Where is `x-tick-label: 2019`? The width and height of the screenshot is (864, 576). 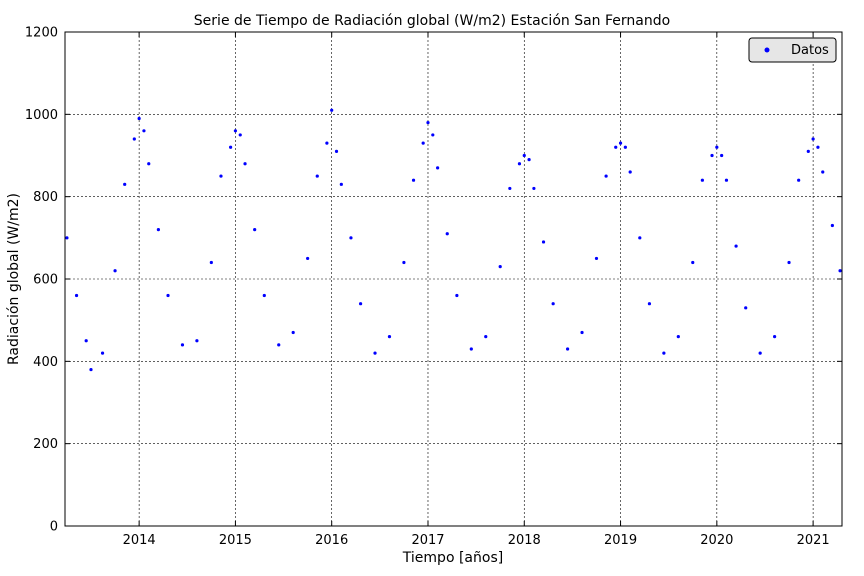 x-tick-label: 2019 is located at coordinates (620, 540).